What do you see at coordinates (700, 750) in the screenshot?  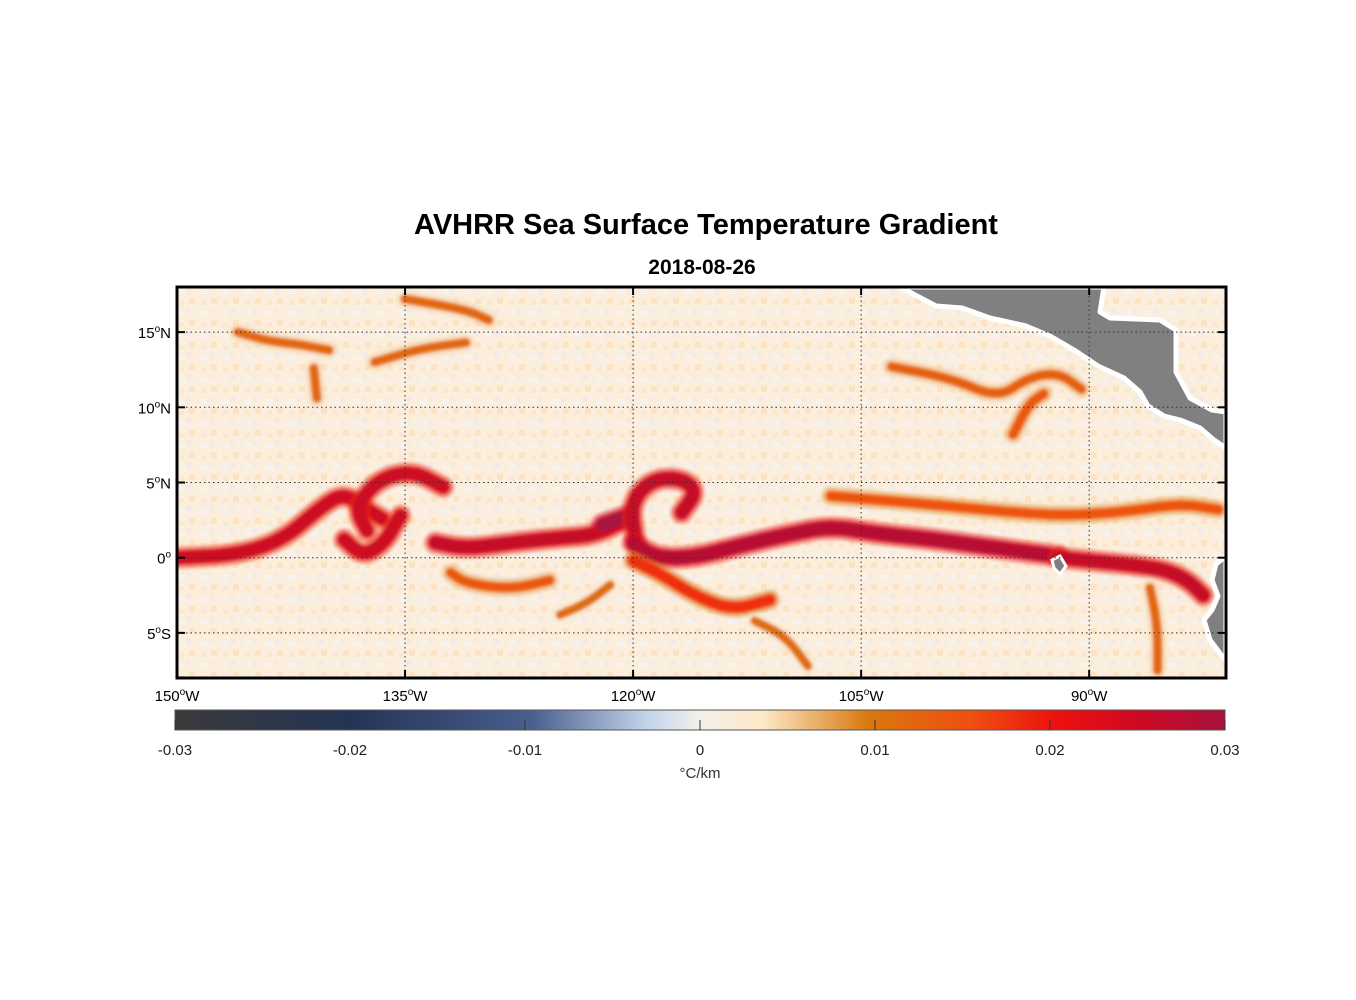 I see `colorbar-tick-label: 0` at bounding box center [700, 750].